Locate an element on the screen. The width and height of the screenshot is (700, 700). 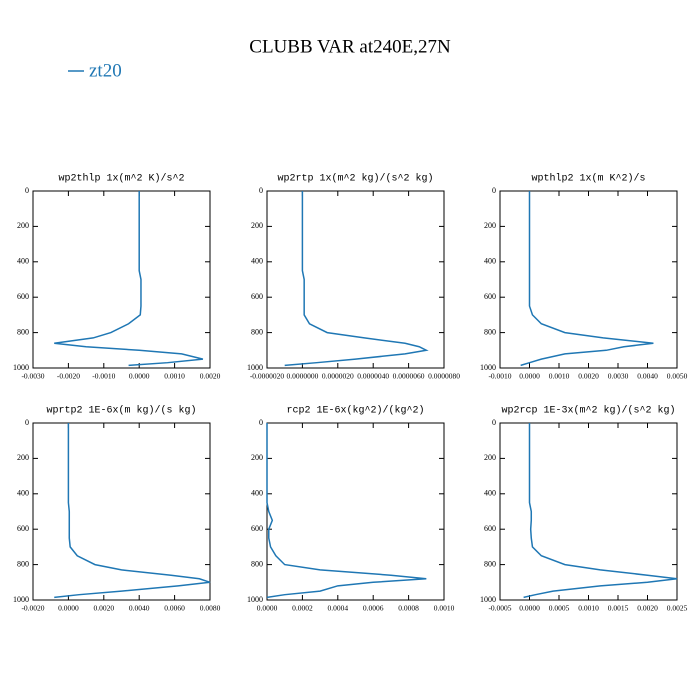
x-tick-label: 0.0015 is located at coordinates (618, 608).